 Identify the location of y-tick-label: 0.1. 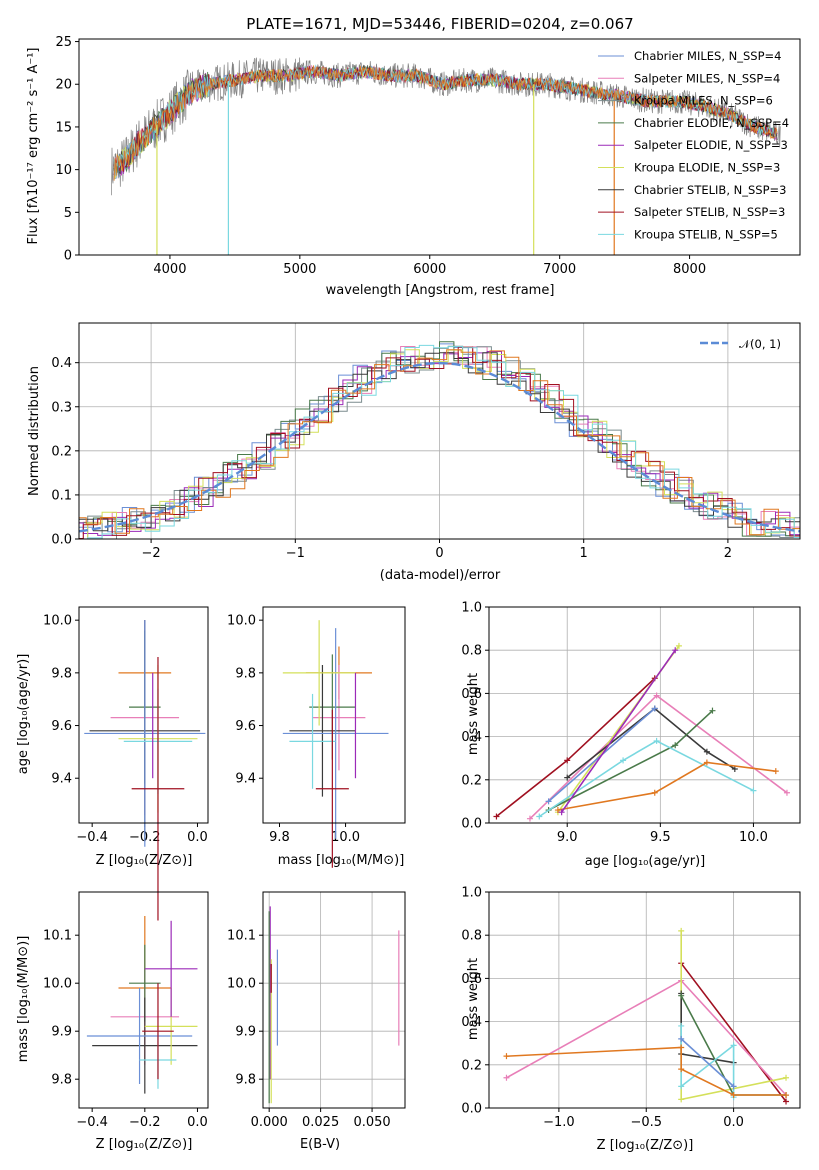
(61, 495).